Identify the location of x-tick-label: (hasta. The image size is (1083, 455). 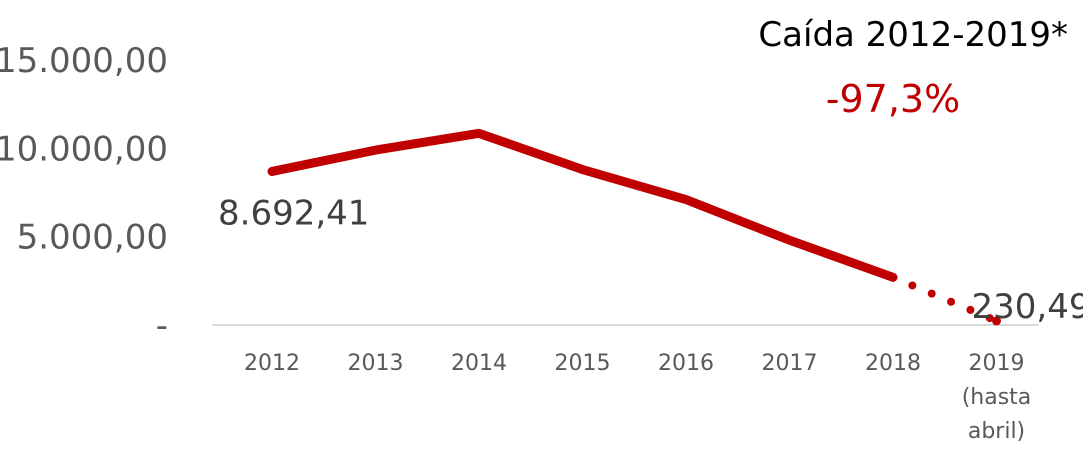
(997, 397).